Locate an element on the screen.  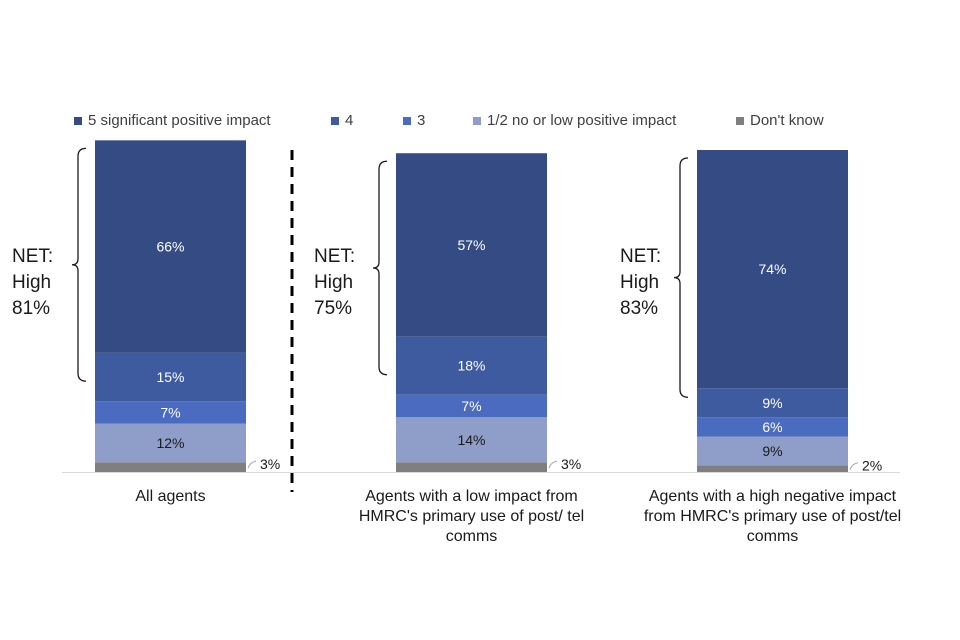
net-label-line: 83% is located at coordinates (639, 308).